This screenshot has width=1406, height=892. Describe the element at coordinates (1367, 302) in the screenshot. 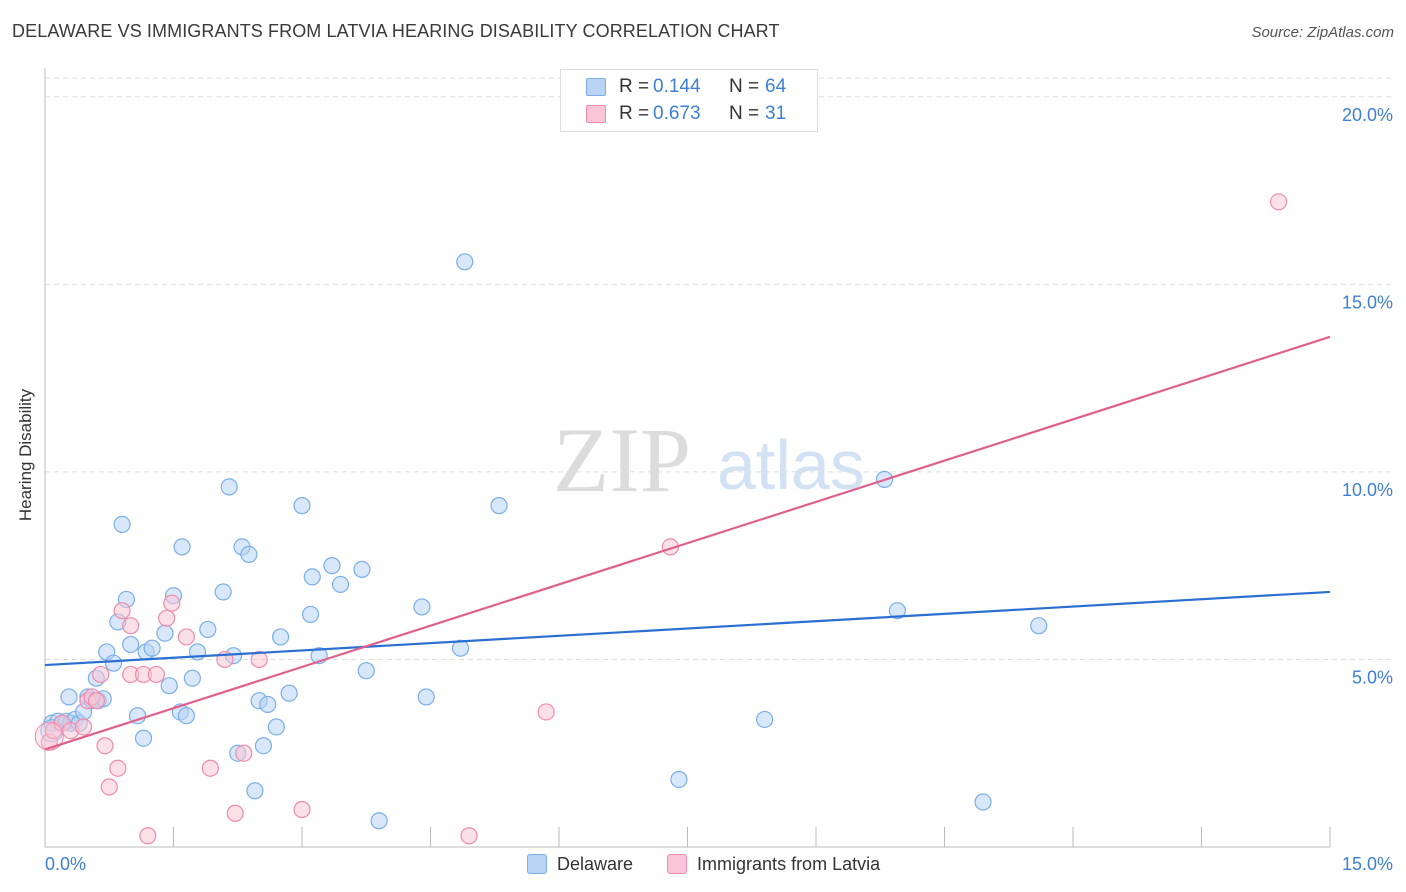

I see `y-tick-label: 15.0%` at that location.